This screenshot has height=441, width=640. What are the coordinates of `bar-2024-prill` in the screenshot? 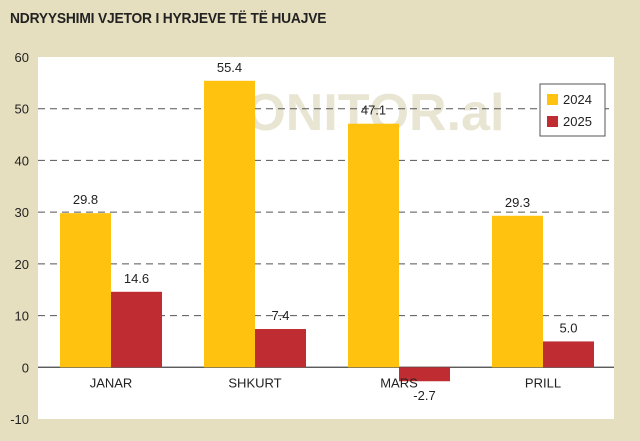 It's located at (517, 291).